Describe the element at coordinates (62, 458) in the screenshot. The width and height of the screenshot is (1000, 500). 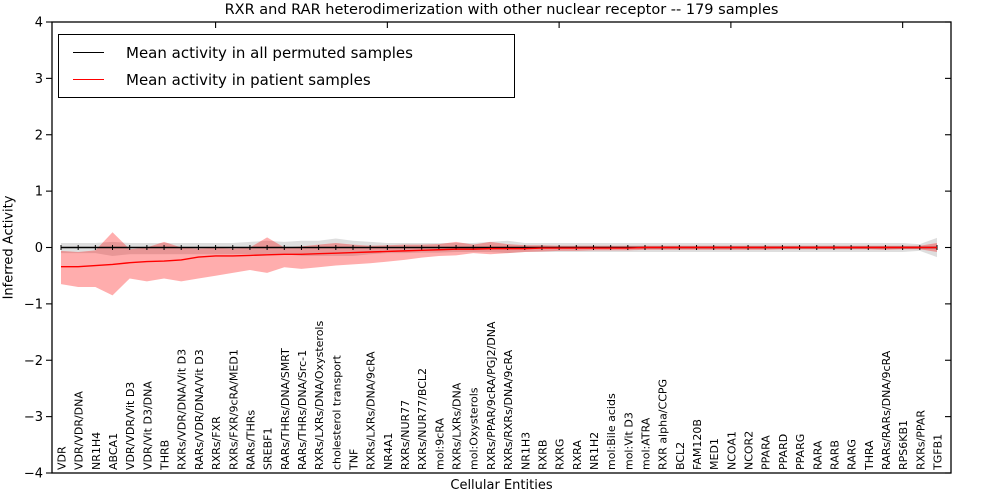
I see `x-tick-label: VDR` at that location.